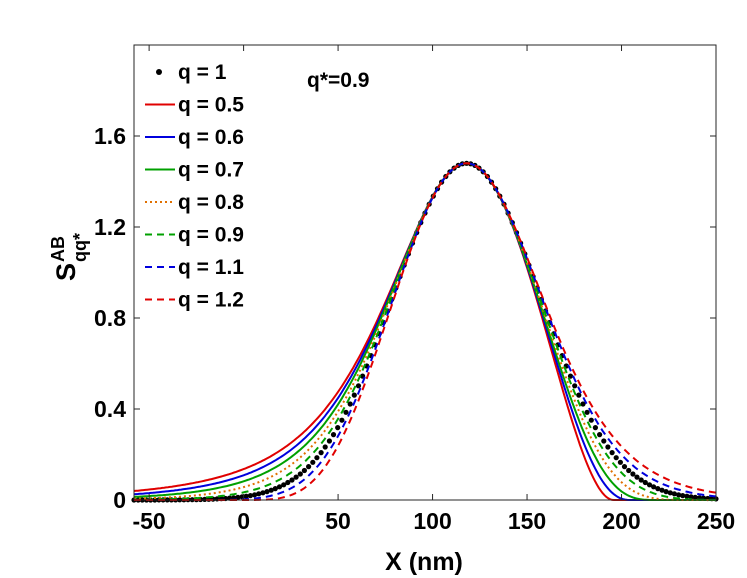 The image size is (747, 578). Describe the element at coordinates (432, 521) in the screenshot. I see `x-tick-label: 100` at that location.